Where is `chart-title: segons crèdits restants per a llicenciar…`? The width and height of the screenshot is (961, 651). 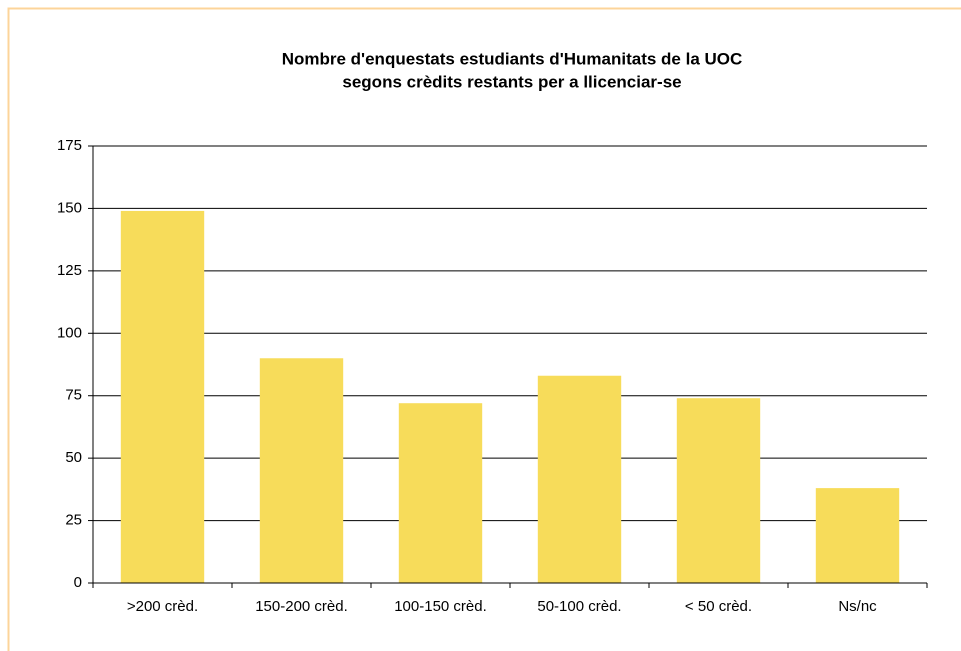 chart-title: segons crèdits restants per a llicenciar… is located at coordinates (511, 81).